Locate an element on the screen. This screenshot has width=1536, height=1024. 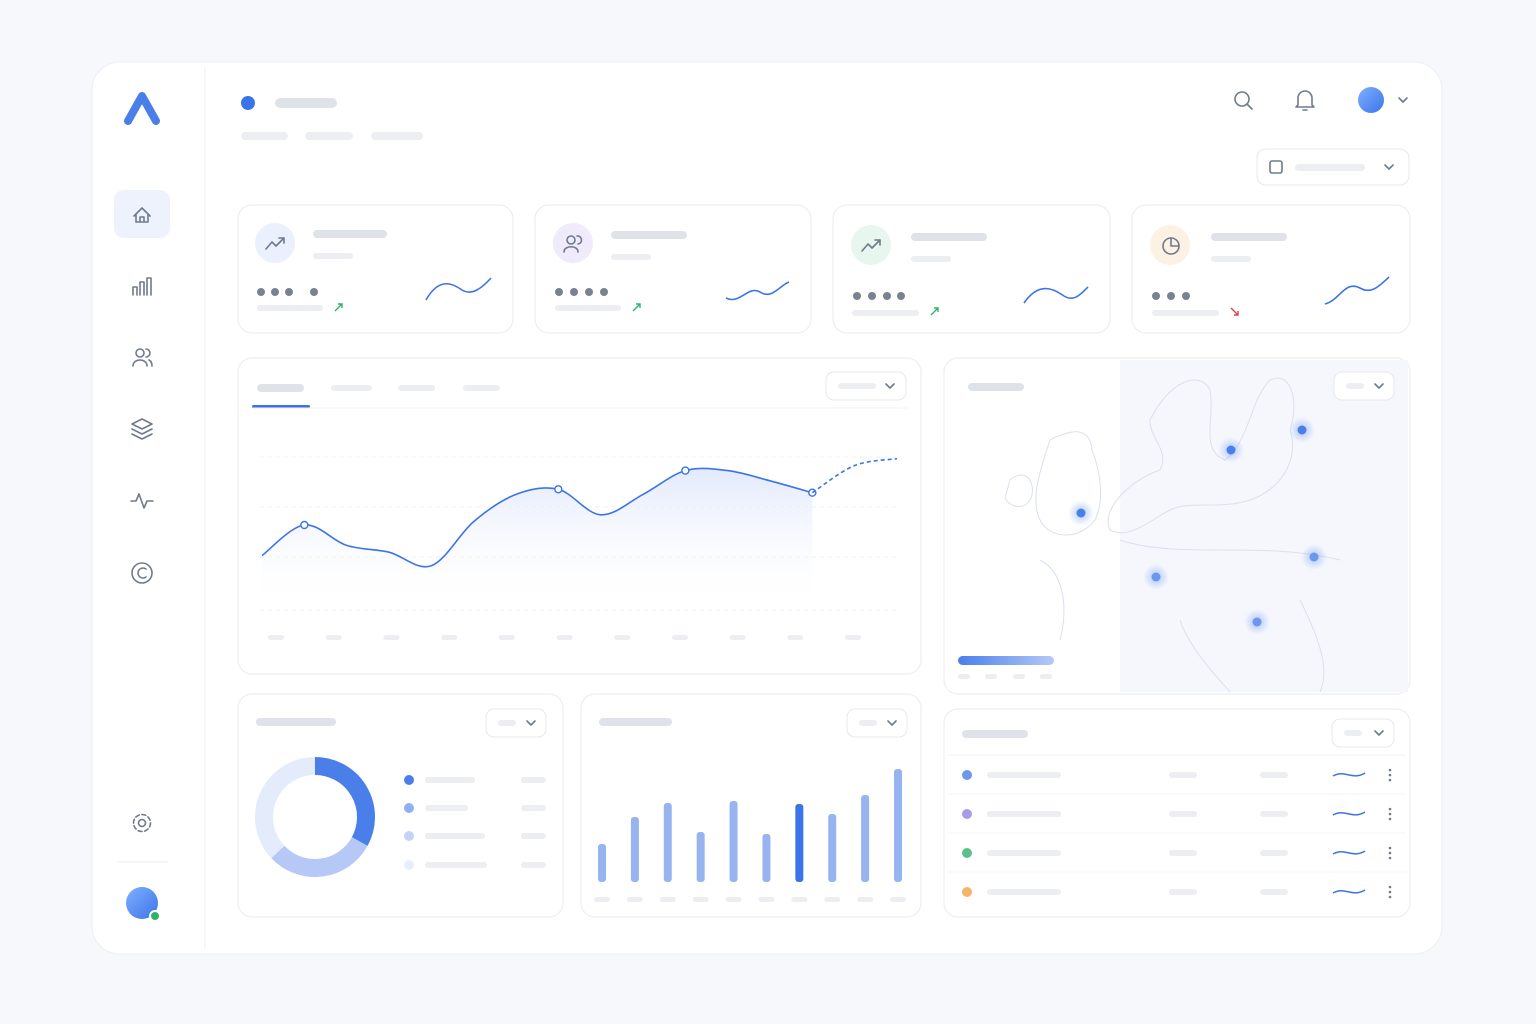
table-dropdown is located at coordinates (1363, 733).